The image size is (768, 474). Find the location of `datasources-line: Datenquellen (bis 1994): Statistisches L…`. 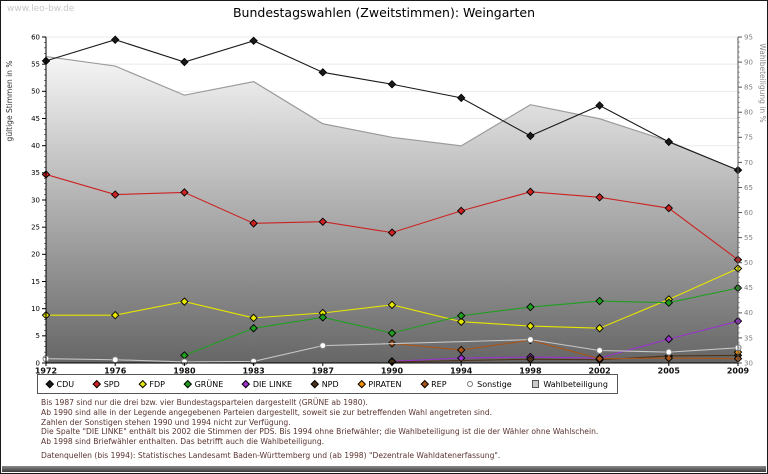

datasources-line: Datenquellen (bis 1994): Statistisches L… is located at coordinates (271, 455).